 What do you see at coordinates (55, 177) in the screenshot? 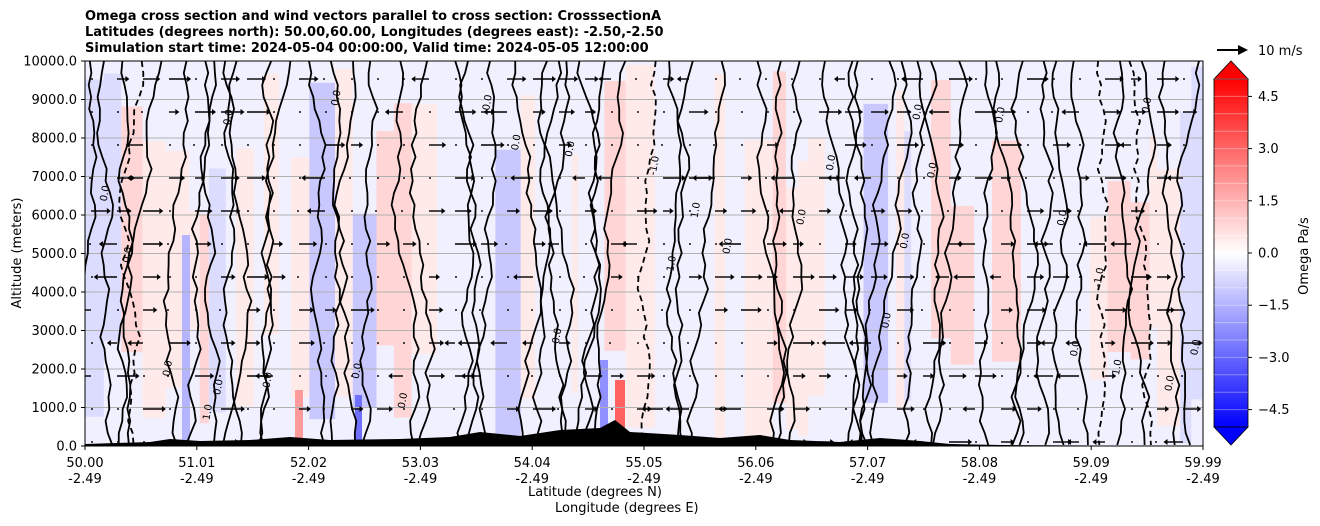
I see `y-tick-label: 7000.0` at bounding box center [55, 177].